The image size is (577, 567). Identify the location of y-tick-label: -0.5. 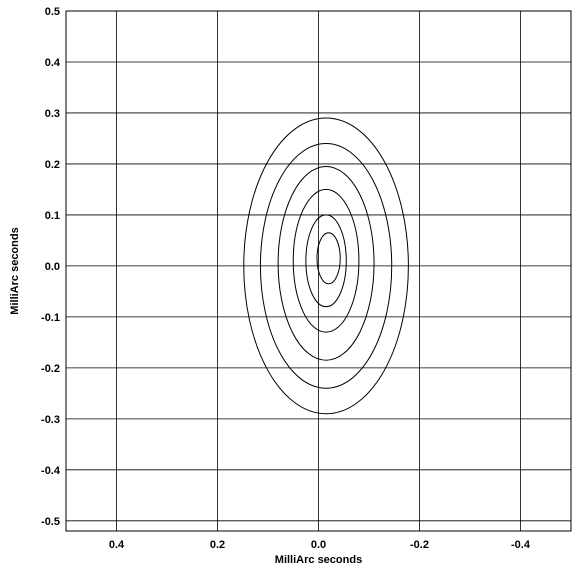
(50, 522).